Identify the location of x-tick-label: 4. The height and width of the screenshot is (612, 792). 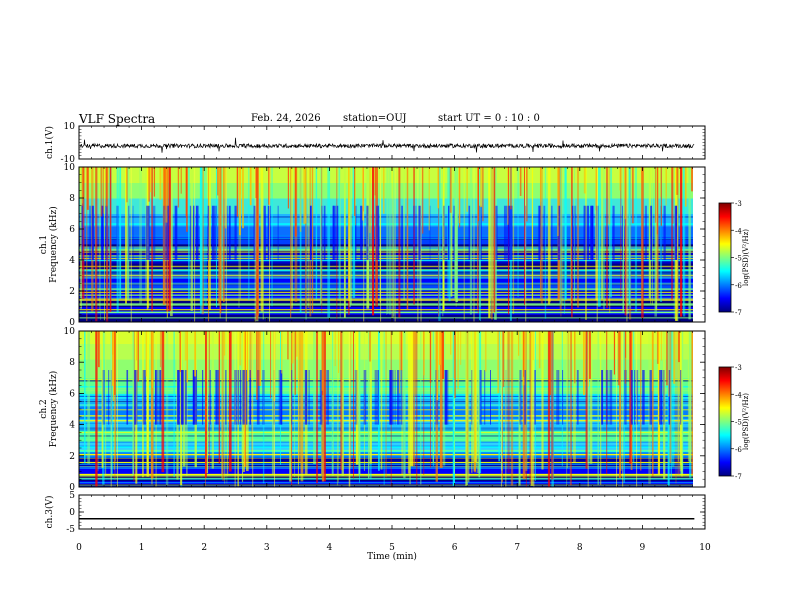
(330, 548).